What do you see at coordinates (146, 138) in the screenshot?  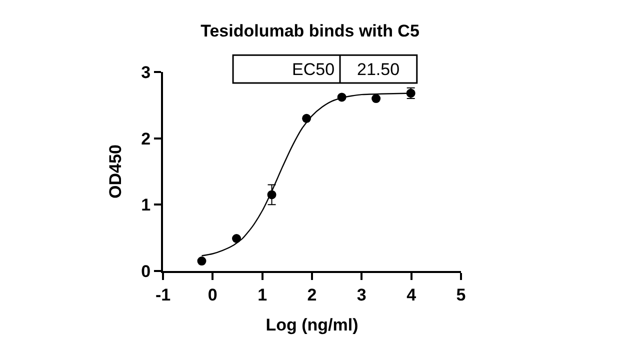 I see `y-tick-label: 2` at bounding box center [146, 138].